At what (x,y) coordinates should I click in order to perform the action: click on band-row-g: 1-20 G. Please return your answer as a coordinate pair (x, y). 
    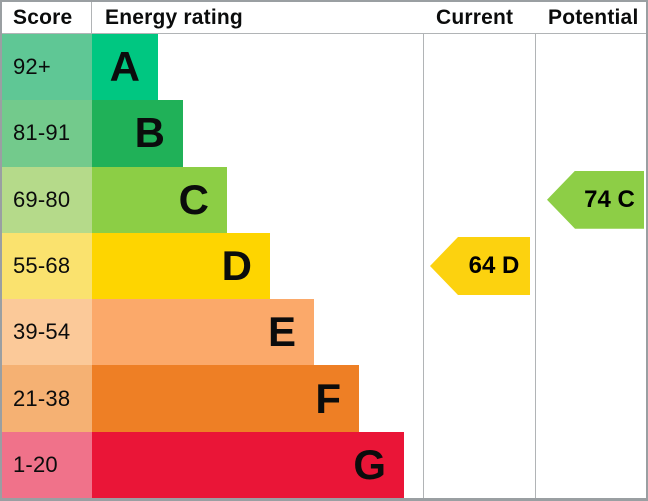
    Looking at the image, I should click on (324, 464).